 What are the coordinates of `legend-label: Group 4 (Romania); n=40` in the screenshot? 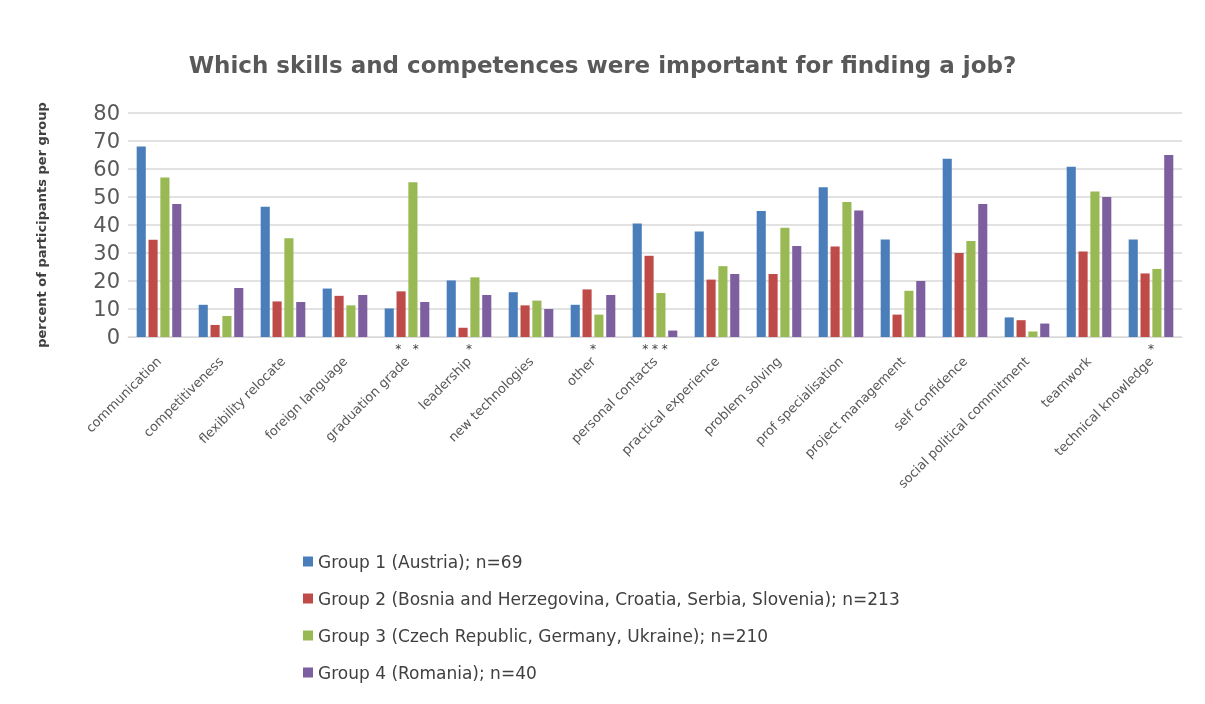 It's located at (427, 672).